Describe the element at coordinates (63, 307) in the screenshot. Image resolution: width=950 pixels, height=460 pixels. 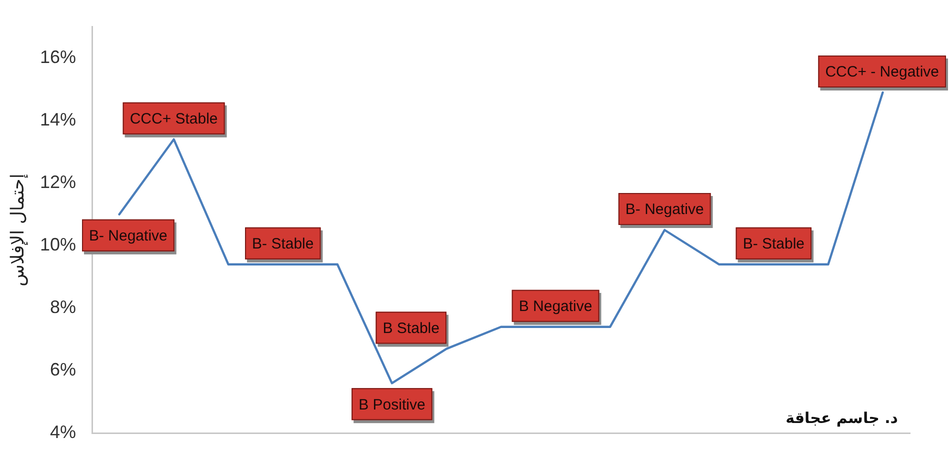
I see `y-tick-label: 8%` at that location.